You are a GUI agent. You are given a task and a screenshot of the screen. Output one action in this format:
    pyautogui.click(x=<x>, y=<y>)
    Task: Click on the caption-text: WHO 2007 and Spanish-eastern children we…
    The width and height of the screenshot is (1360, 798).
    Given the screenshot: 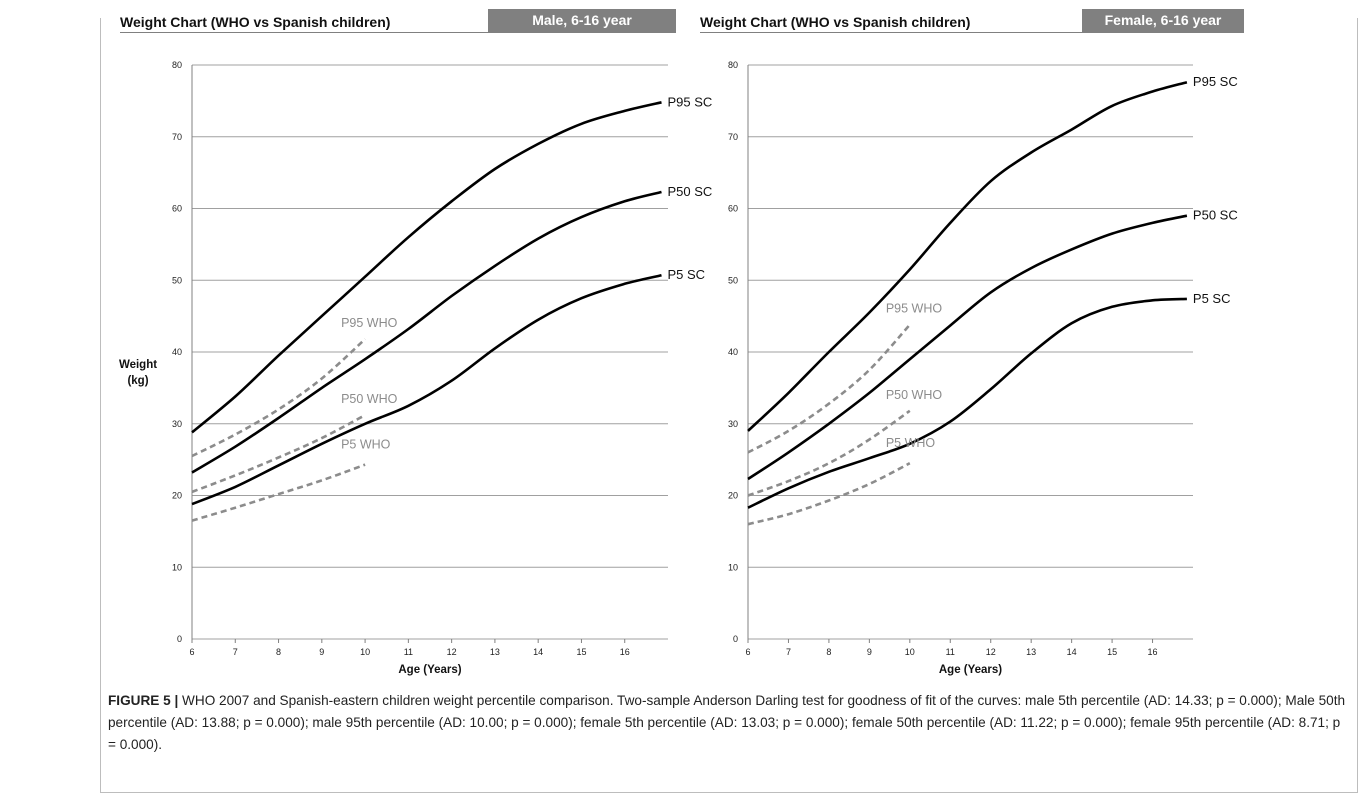 What is the action you would take?
    pyautogui.click(x=727, y=722)
    